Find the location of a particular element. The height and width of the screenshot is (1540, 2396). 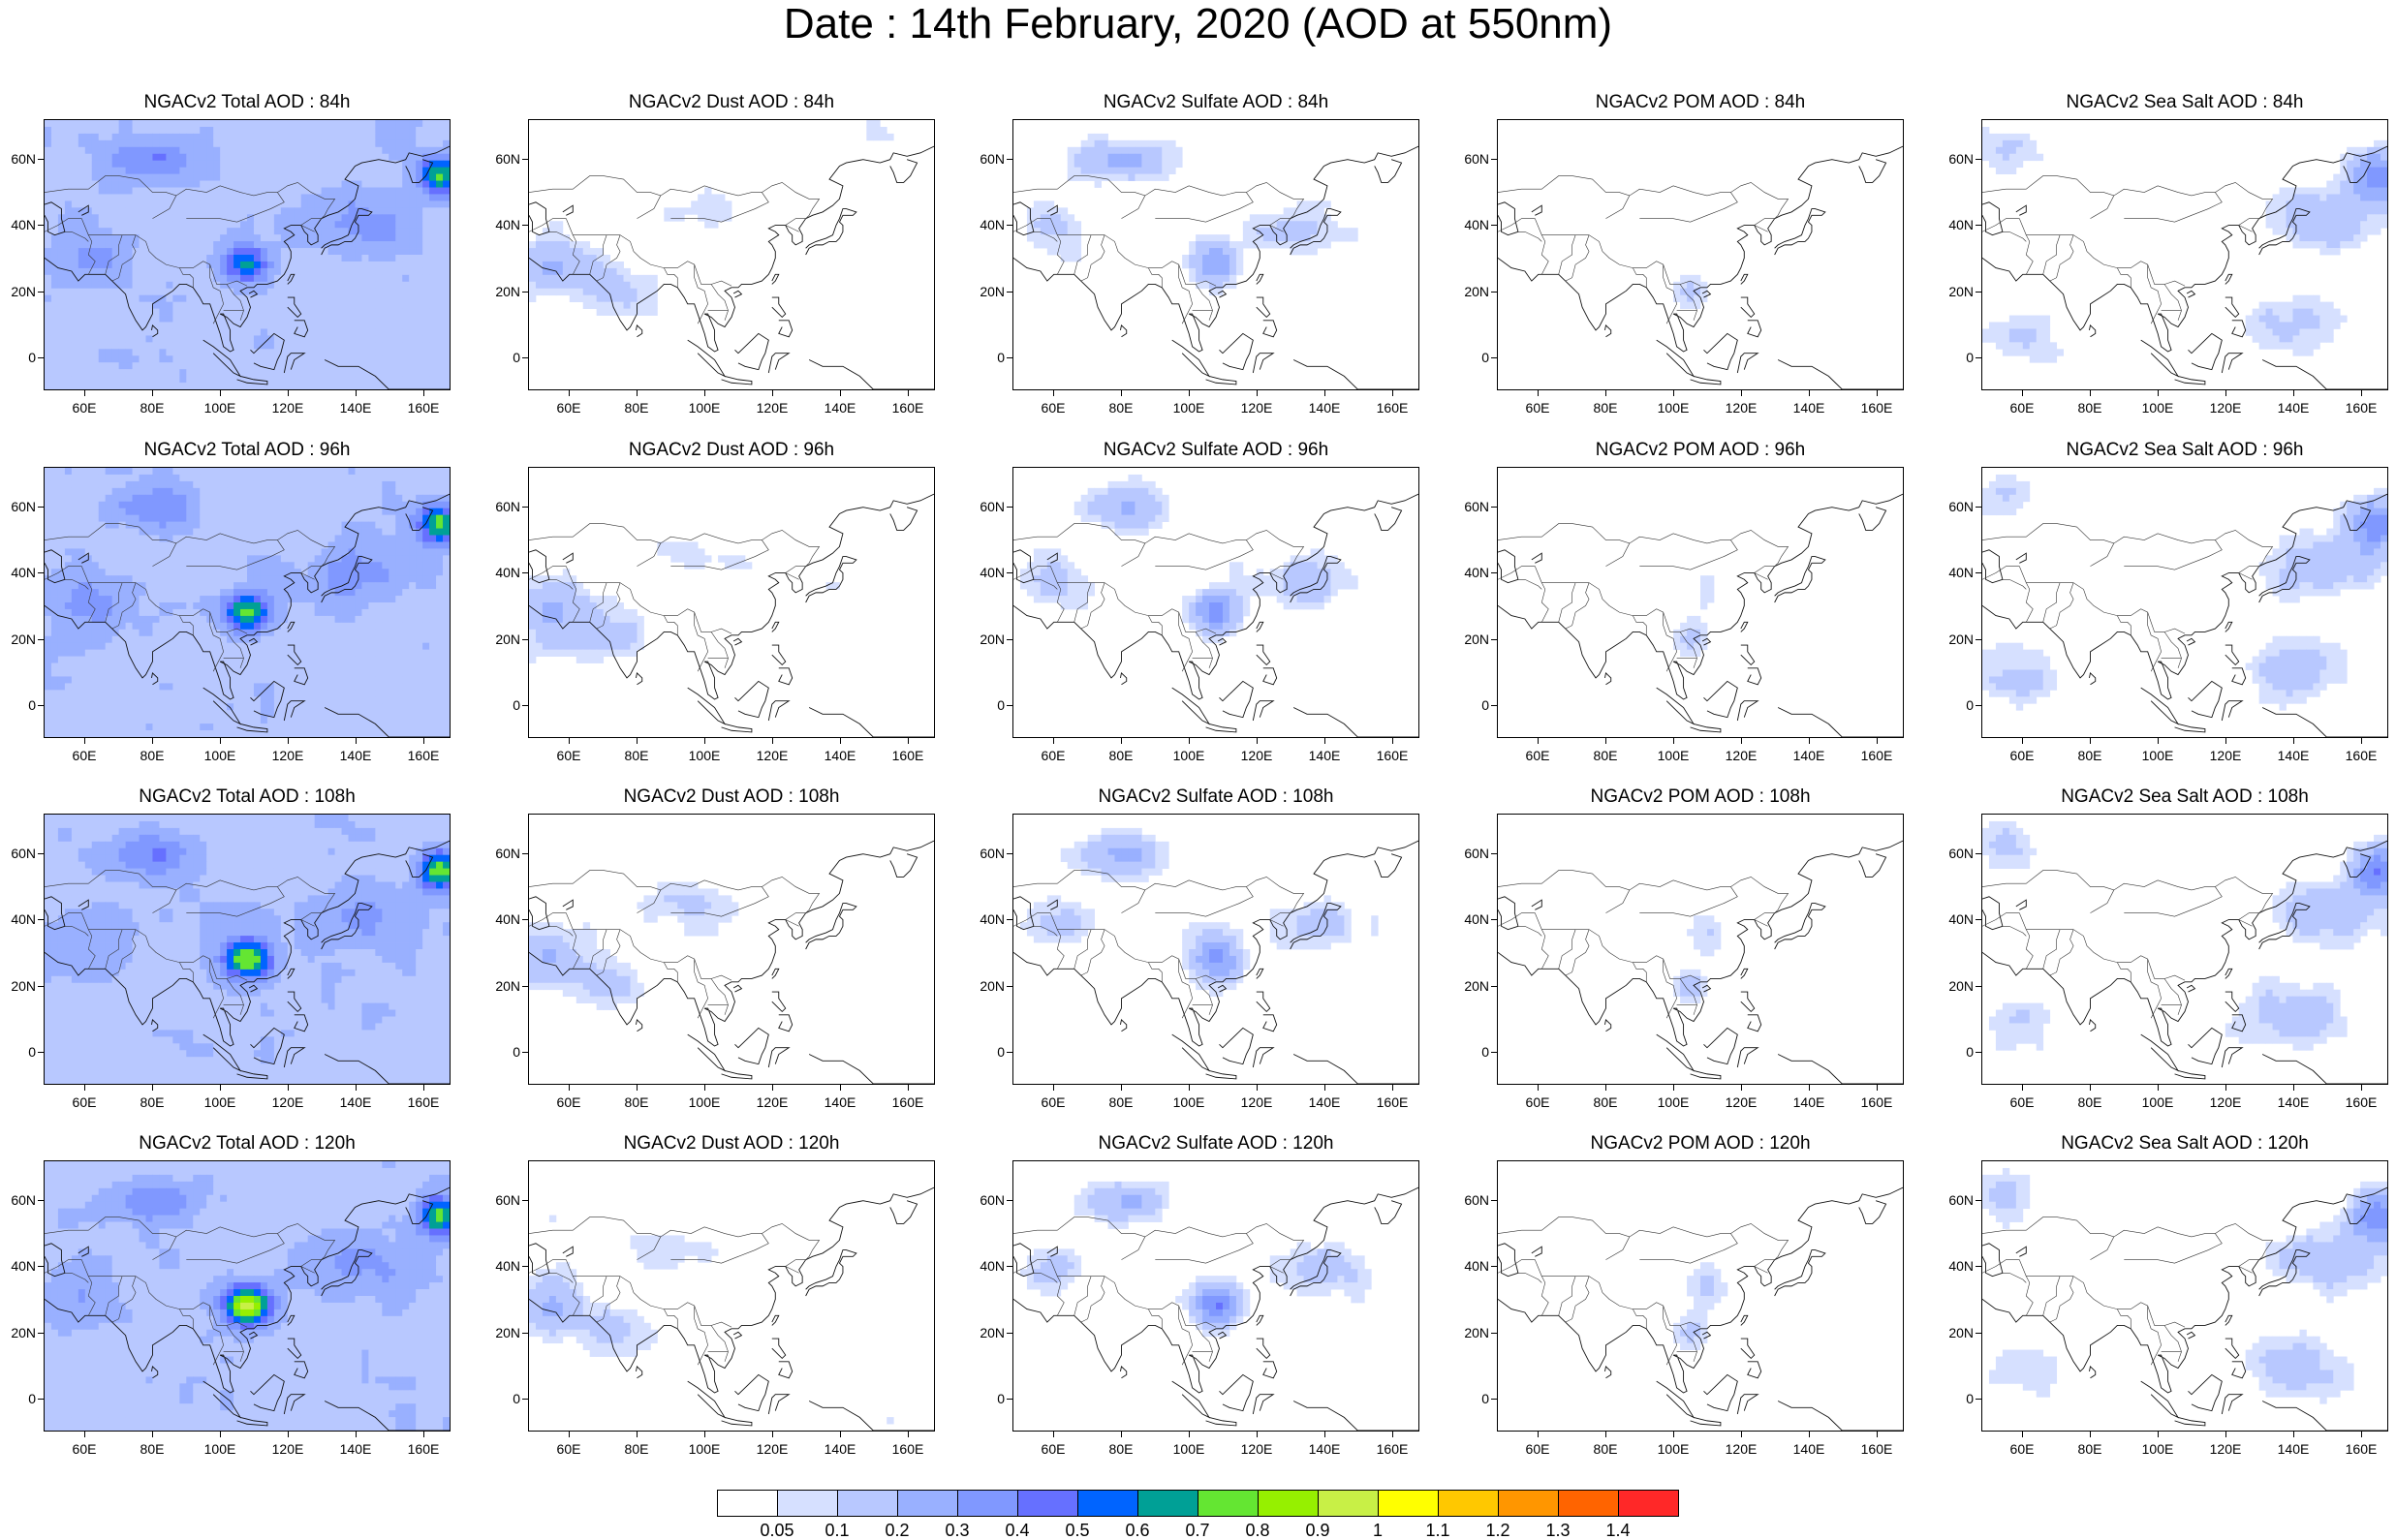

colorbar-label: 0.7 is located at coordinates (1197, 1530).